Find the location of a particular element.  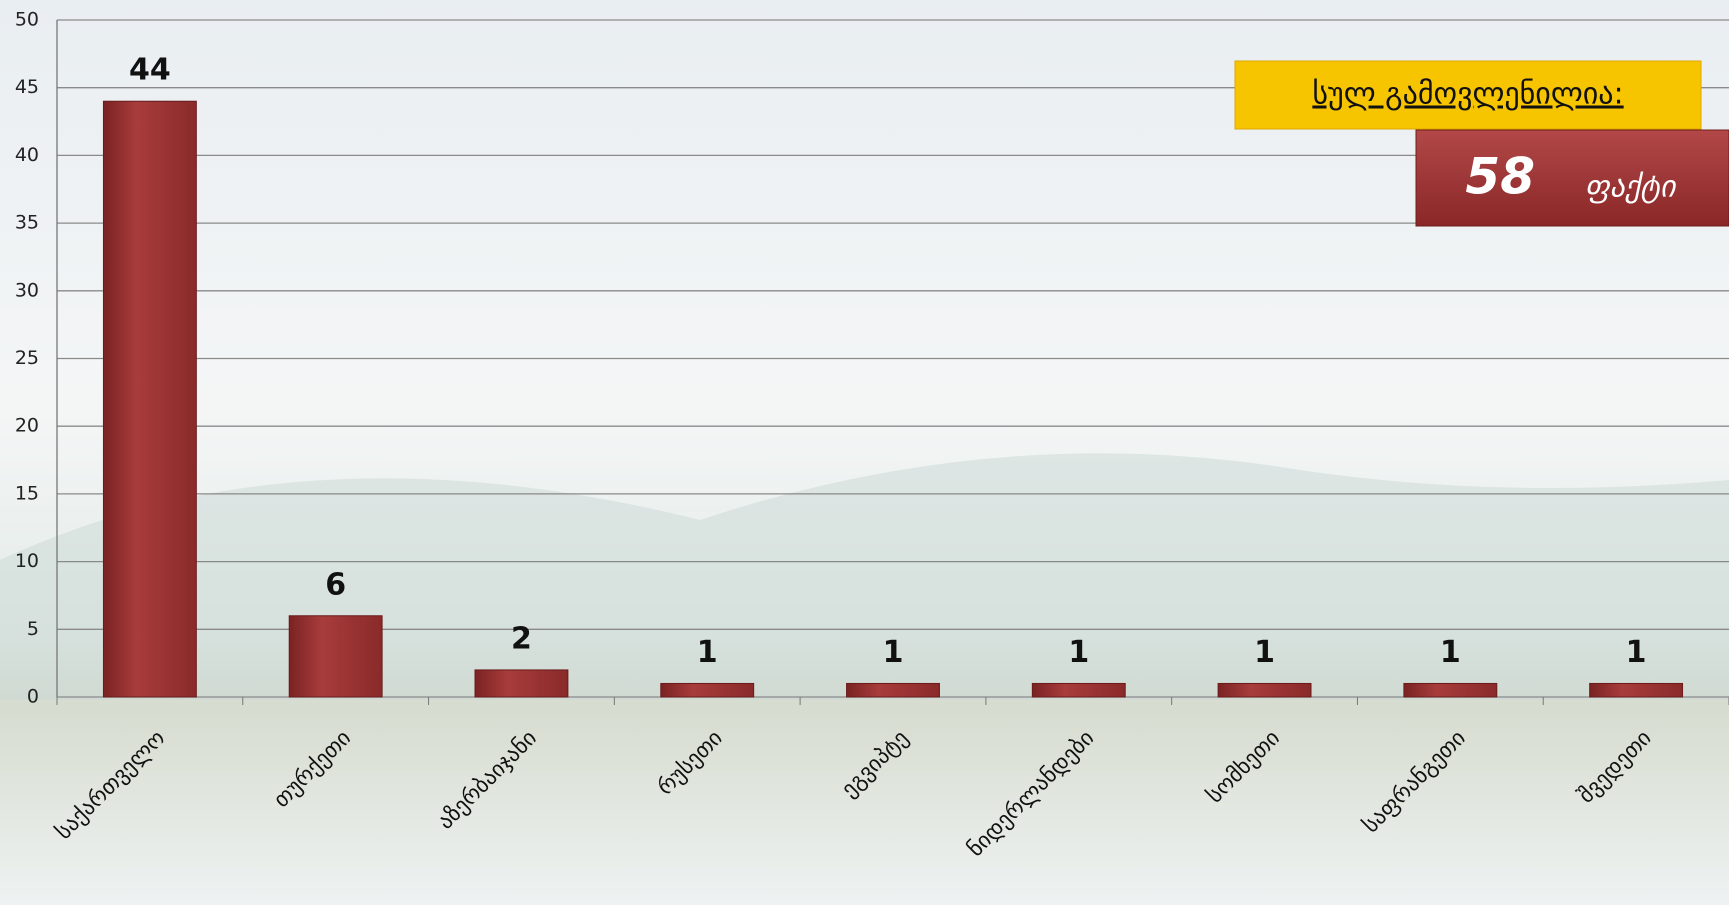

y-tick-label: 0 is located at coordinates (33, 697).